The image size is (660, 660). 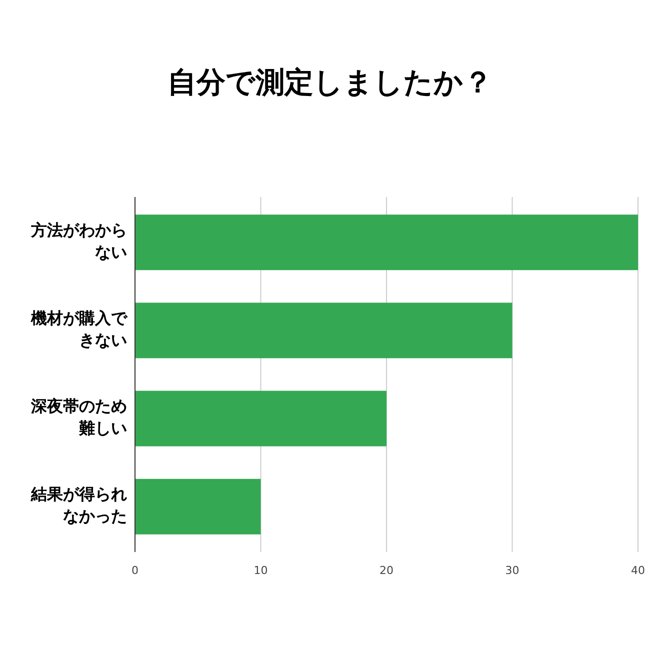 What do you see at coordinates (135, 570) in the screenshot?
I see `x-tick-label: 0` at bounding box center [135, 570].